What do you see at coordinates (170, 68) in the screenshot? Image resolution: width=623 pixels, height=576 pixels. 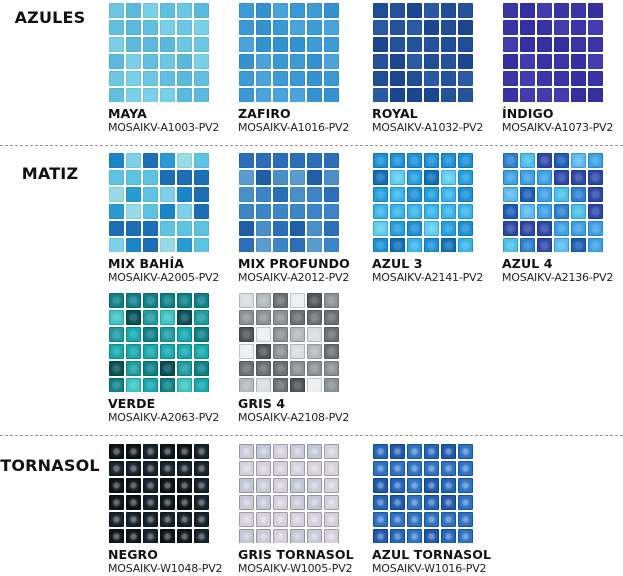 I see `product-card: MAYA MOSAIKV-A1003-PV2` at bounding box center [170, 68].